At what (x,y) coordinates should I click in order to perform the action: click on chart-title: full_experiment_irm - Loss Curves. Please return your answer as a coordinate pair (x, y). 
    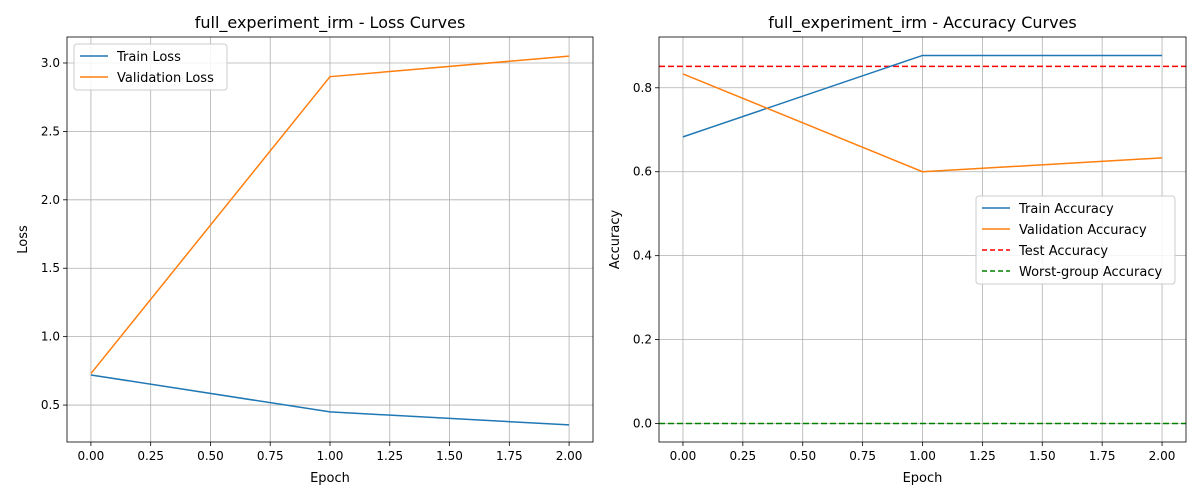
    Looking at the image, I should click on (330, 23).